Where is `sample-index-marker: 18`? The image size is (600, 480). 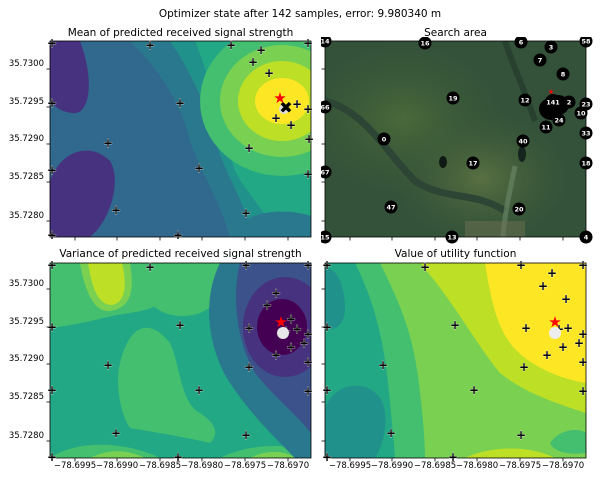
sample-index-marker: 18 is located at coordinates (586, 163).